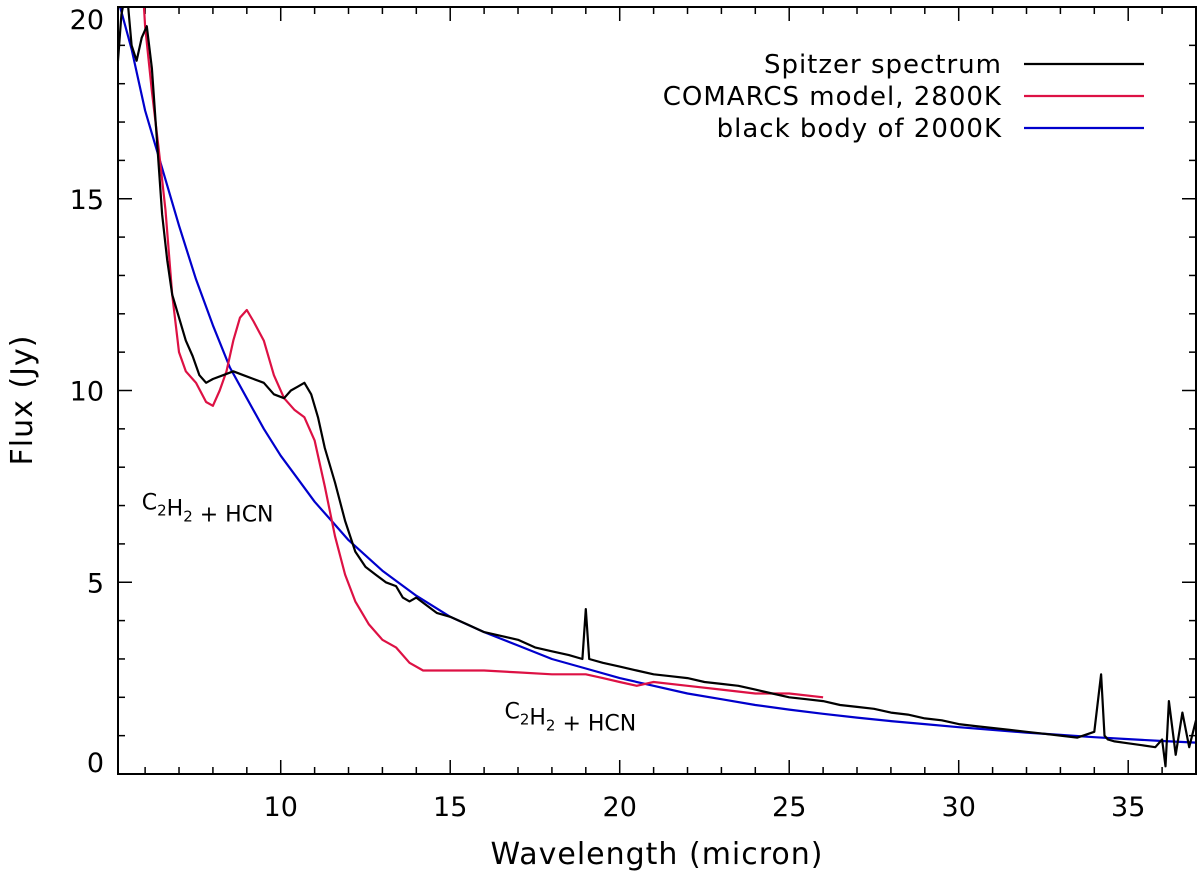 The width and height of the screenshot is (1200, 877). What do you see at coordinates (656, 854) in the screenshot?
I see `x-axis-title: Wavelength (micron)` at bounding box center [656, 854].